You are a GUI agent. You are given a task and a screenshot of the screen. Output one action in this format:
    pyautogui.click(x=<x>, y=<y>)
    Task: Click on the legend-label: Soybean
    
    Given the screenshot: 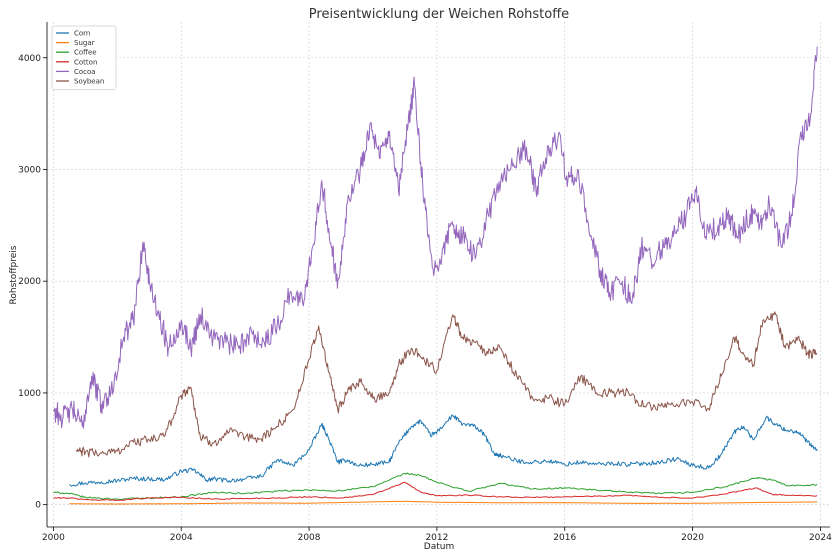 What is the action you would take?
    pyautogui.click(x=89, y=82)
    